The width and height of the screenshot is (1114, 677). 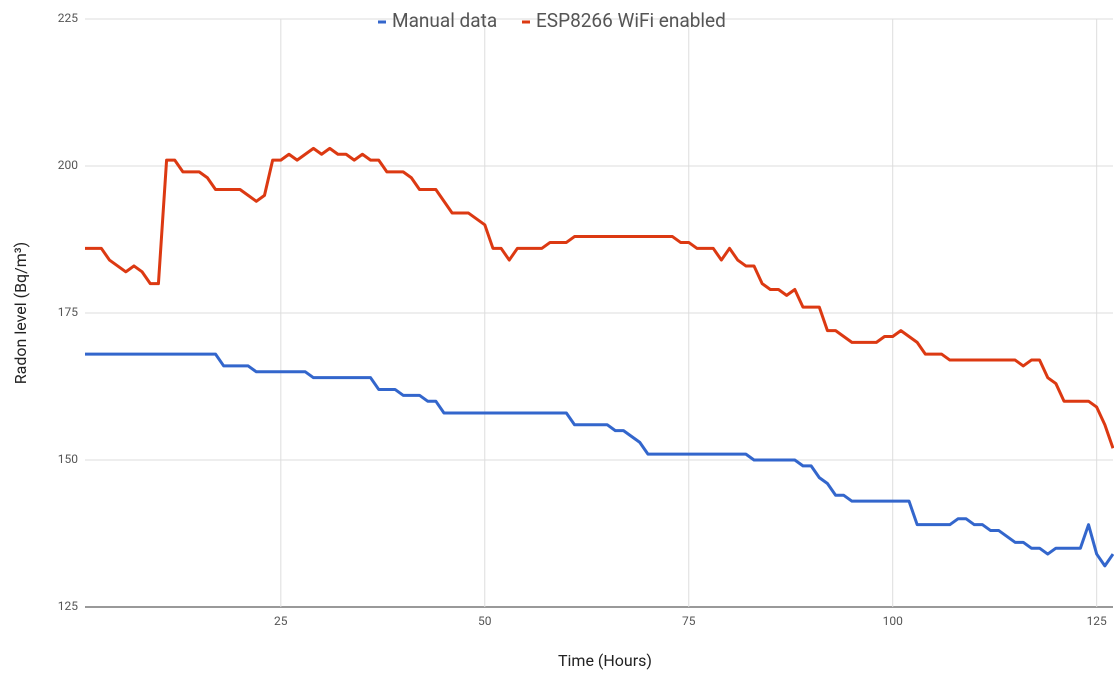 What do you see at coordinates (68, 18) in the screenshot?
I see `y-tick-label: 225` at bounding box center [68, 18].